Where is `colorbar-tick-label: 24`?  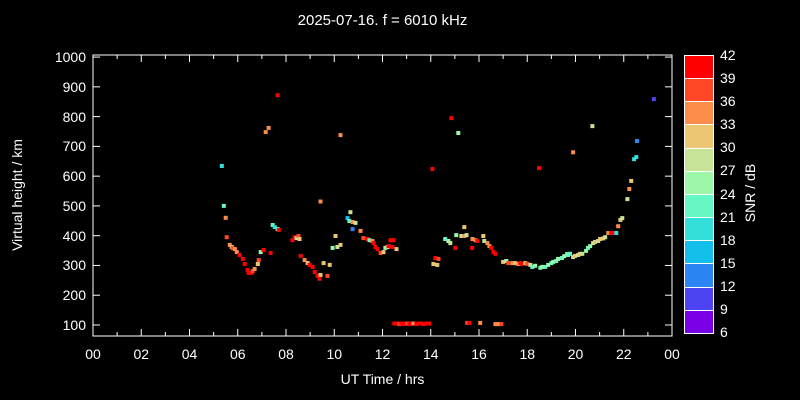 colorbar-tick-label: 24 is located at coordinates (728, 193).